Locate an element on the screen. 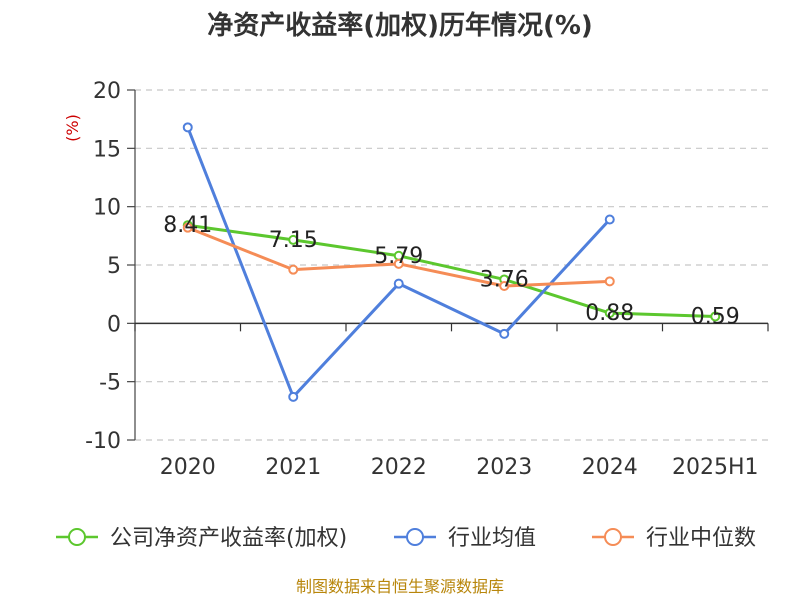 The height and width of the screenshot is (600, 800). y-tick-label: 5 is located at coordinates (114, 266).